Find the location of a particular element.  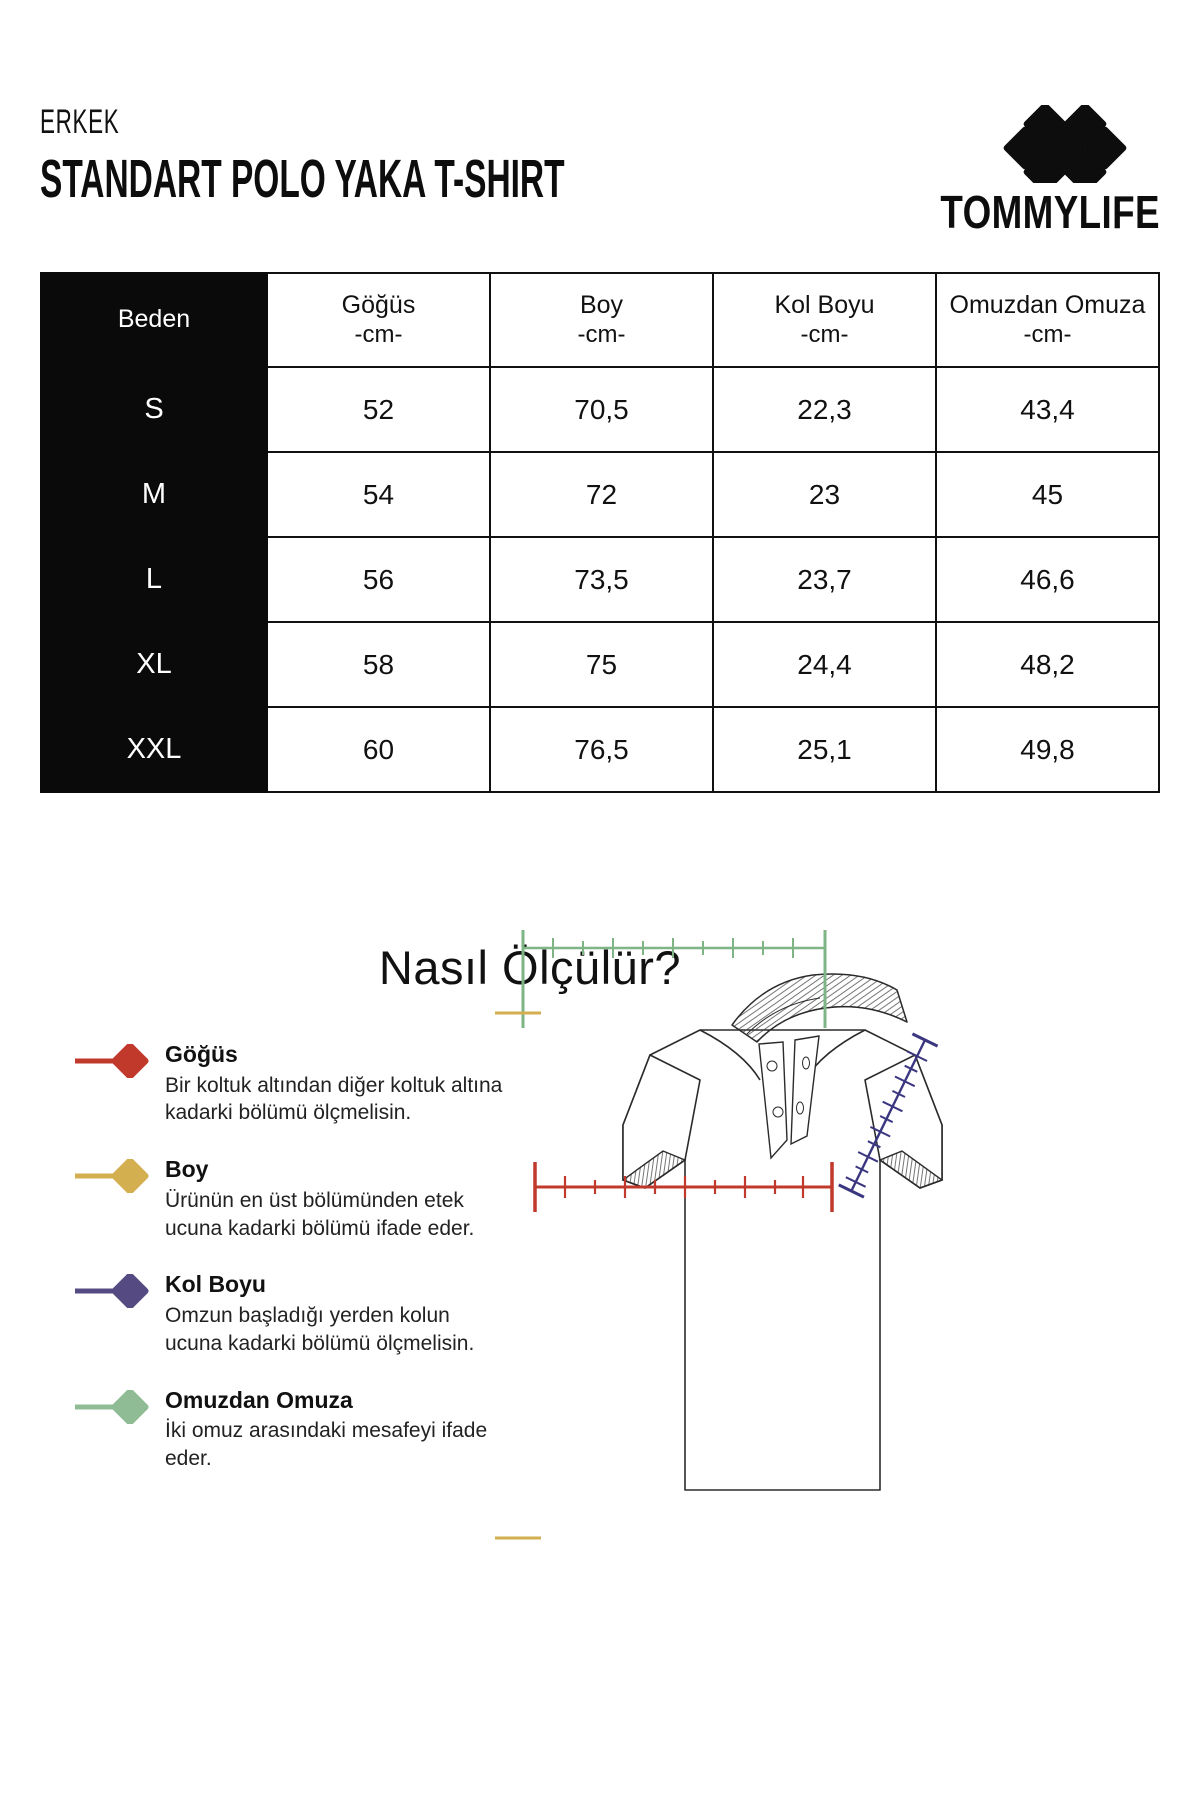

cell-omuzdan-omuza: 49,8 is located at coordinates (1047, 749).